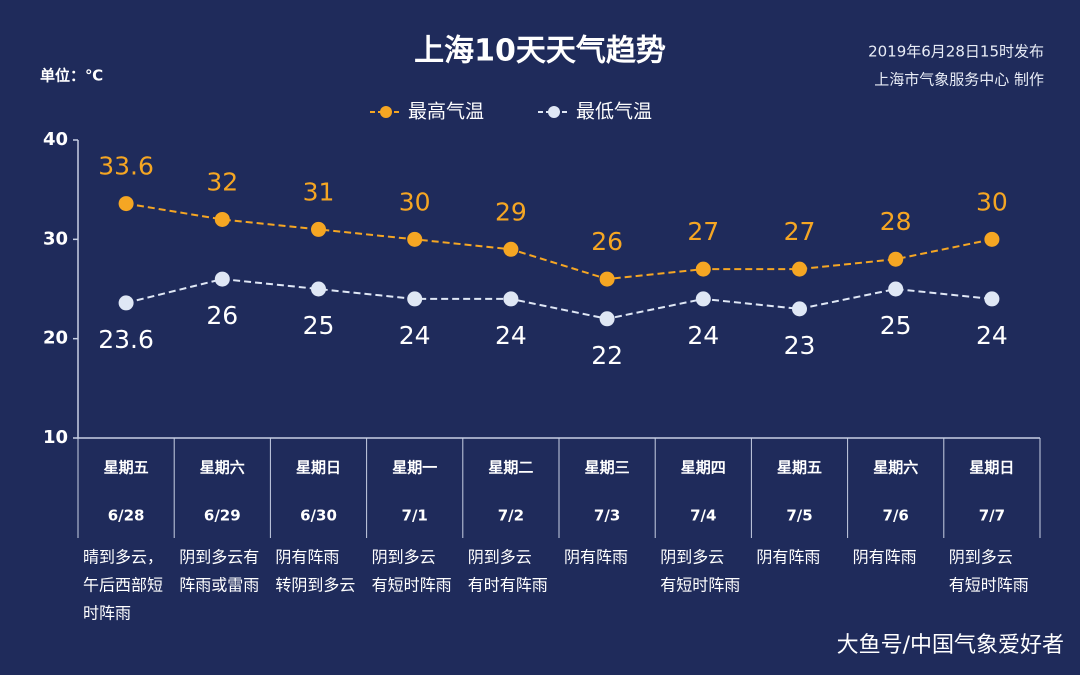  I want to click on y-tick-label: 10, so click(55, 437).